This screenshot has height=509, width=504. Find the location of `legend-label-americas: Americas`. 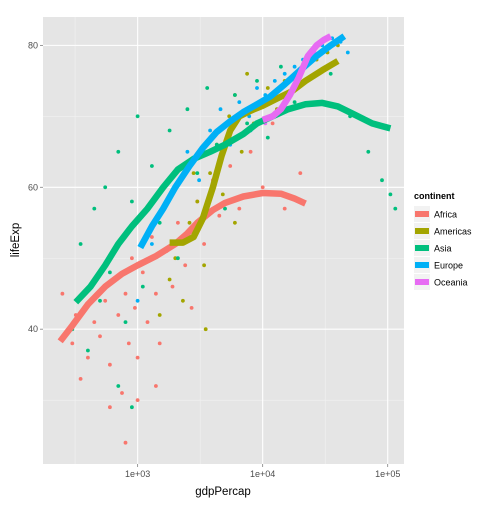

legend-label-americas: Americas is located at coordinates (453, 232).